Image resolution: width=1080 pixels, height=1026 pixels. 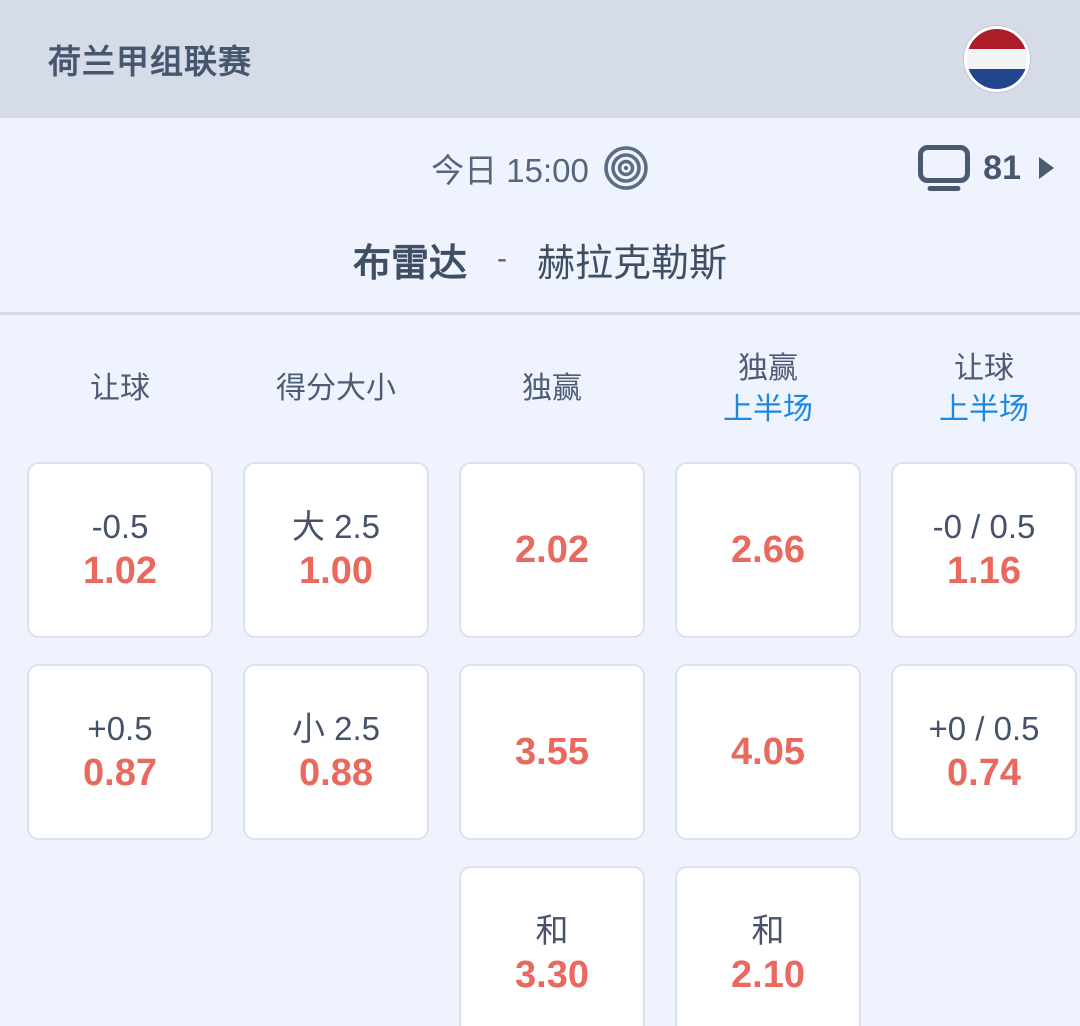 What do you see at coordinates (984, 571) in the screenshot?
I see `odds-value: 1.16` at bounding box center [984, 571].